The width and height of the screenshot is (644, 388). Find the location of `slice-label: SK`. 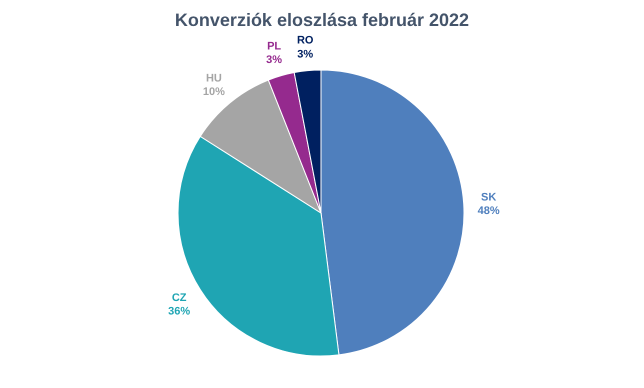

slice-label: SK is located at coordinates (488, 197).